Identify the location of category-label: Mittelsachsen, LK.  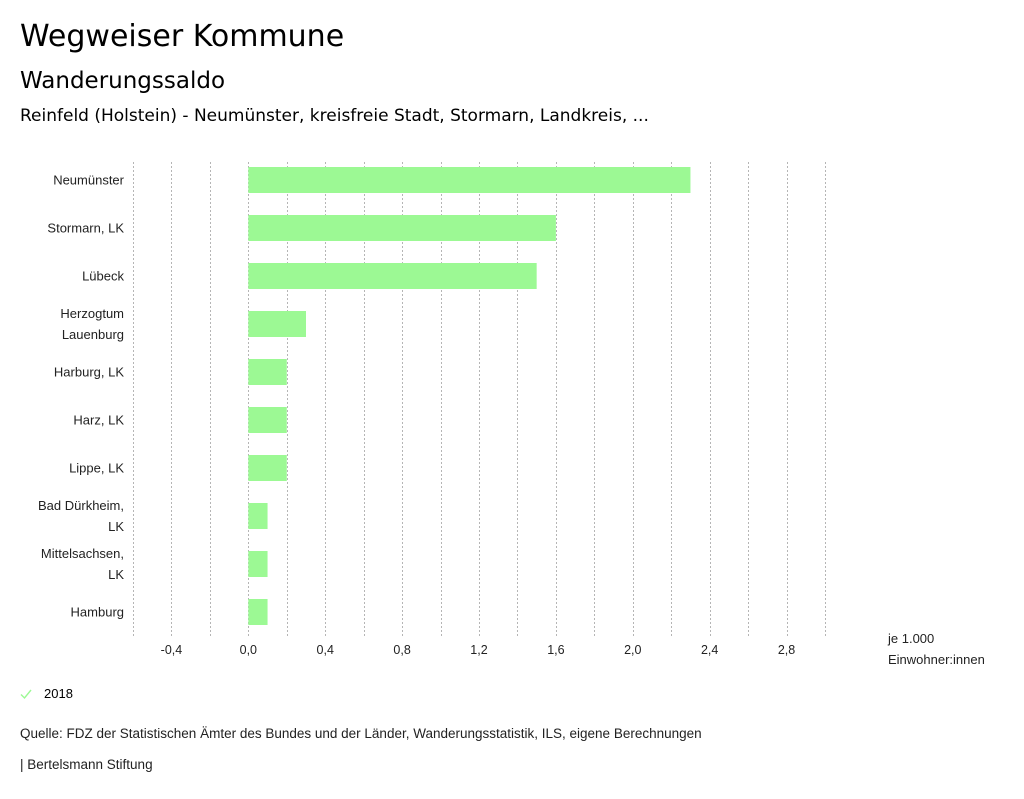
(82, 564).